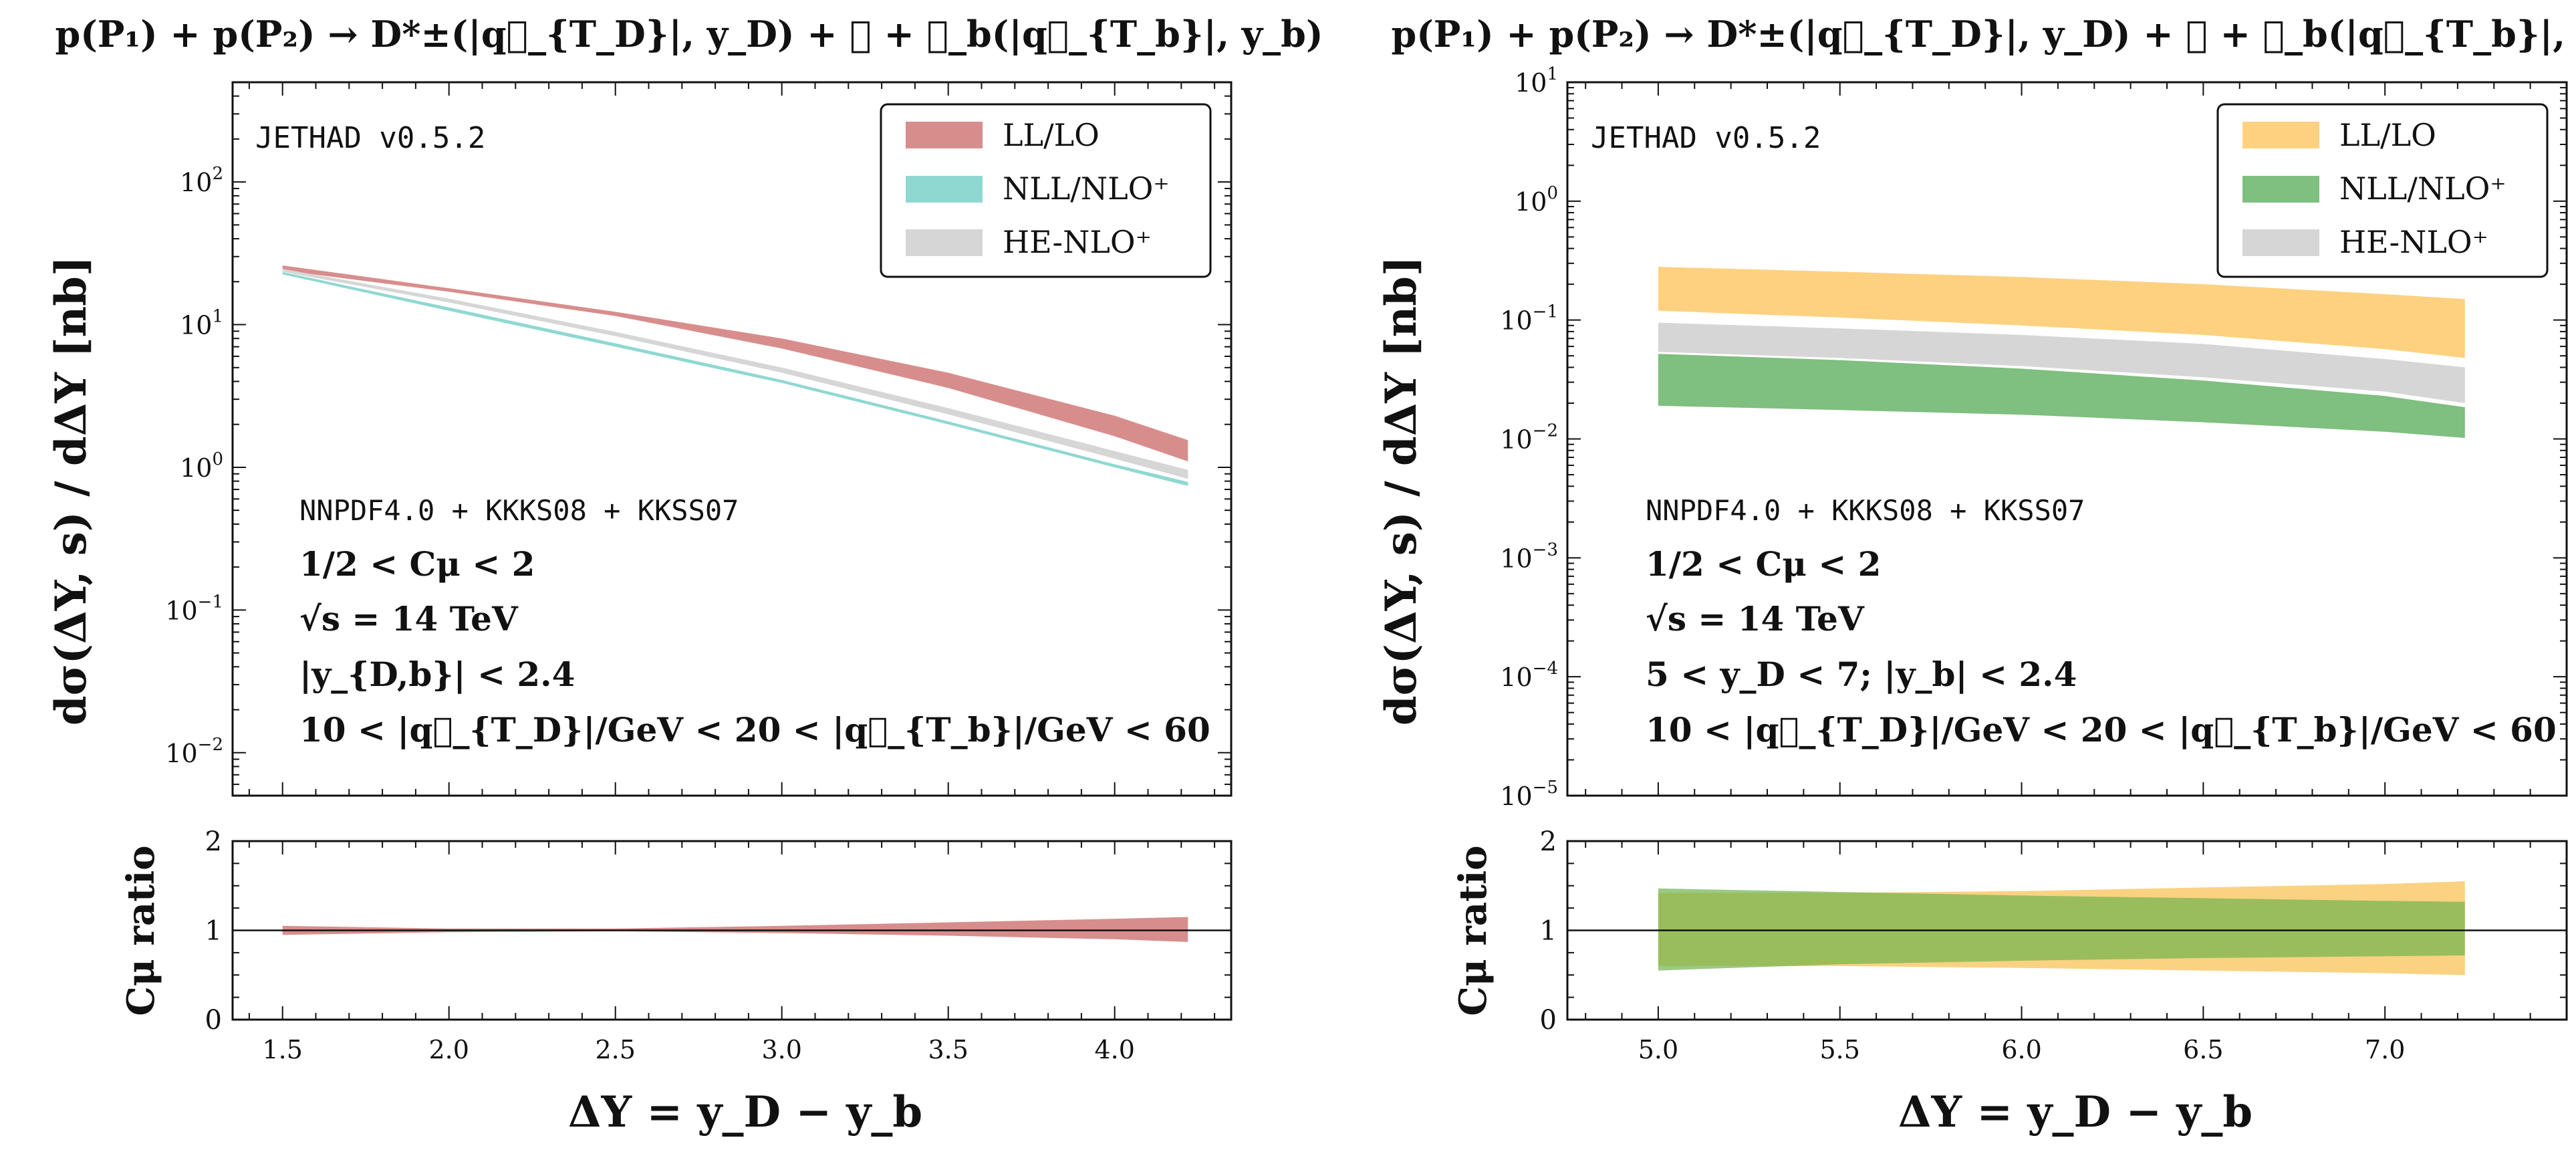 The width and height of the screenshot is (2576, 1150). I want to click on left-ratio-y-tick-label: 0, so click(214, 1020).